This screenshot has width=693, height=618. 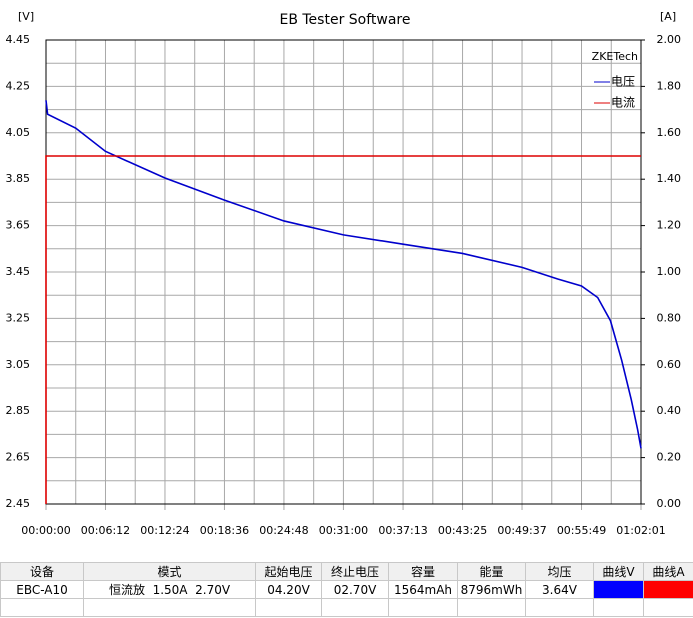 What do you see at coordinates (669, 410) in the screenshot?
I see `y2-tick-label: 0.40` at bounding box center [669, 410].